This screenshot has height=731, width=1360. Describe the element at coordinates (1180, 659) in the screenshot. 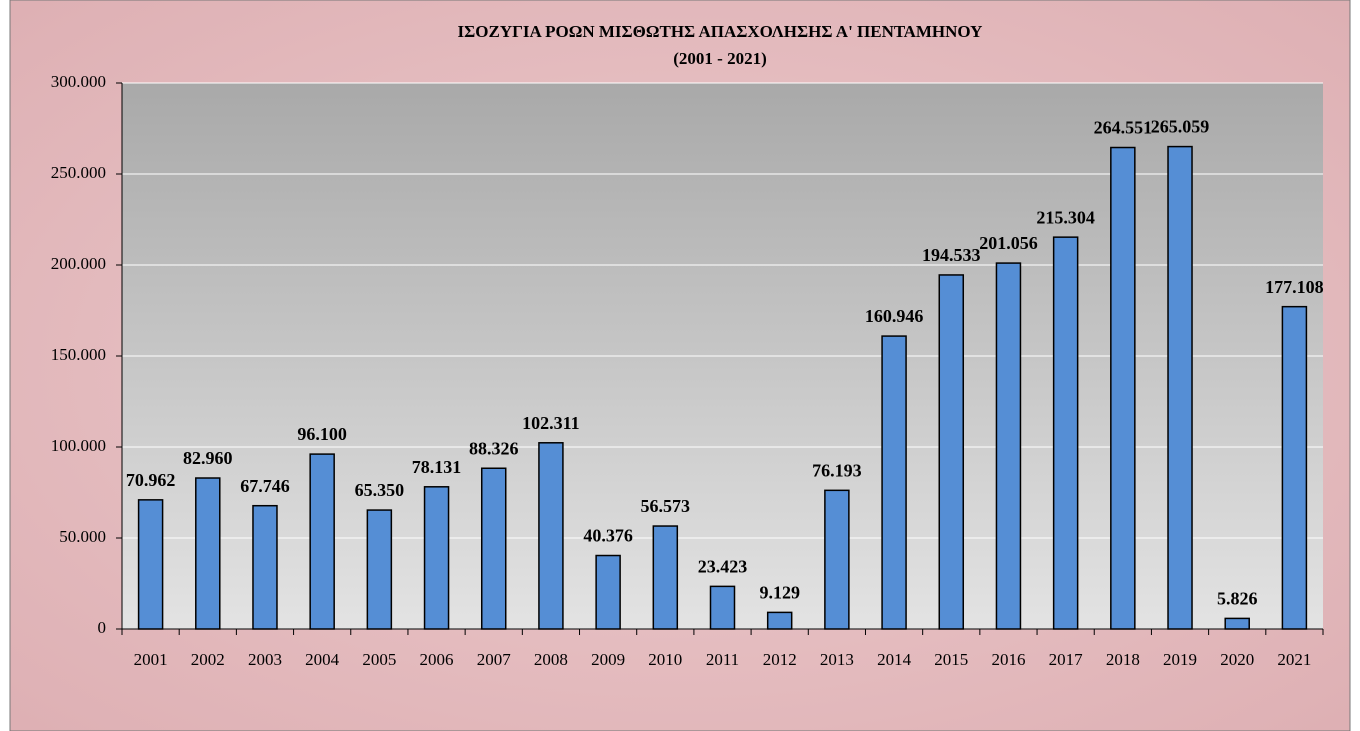

I see `x-tick-label: 2019` at that location.